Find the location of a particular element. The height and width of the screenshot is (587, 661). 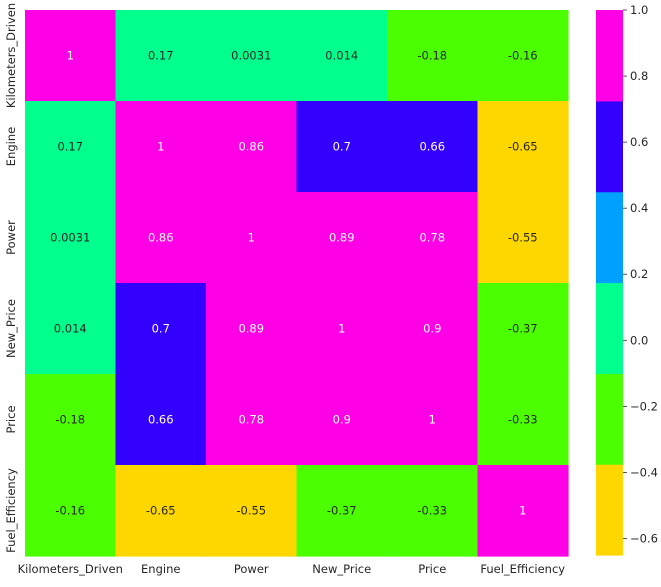

colorbar-tick-label: −0.2 is located at coordinates (644, 406).